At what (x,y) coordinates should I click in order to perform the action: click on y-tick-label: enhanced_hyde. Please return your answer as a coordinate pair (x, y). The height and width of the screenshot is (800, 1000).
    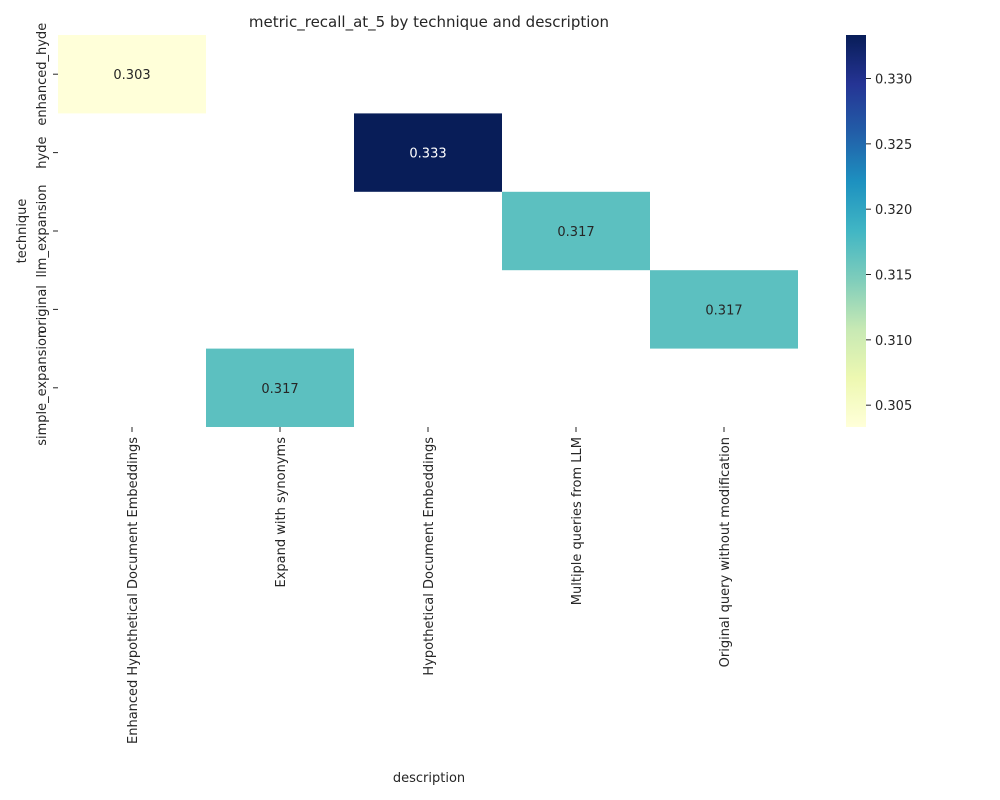
    Looking at the image, I should click on (42, 74).